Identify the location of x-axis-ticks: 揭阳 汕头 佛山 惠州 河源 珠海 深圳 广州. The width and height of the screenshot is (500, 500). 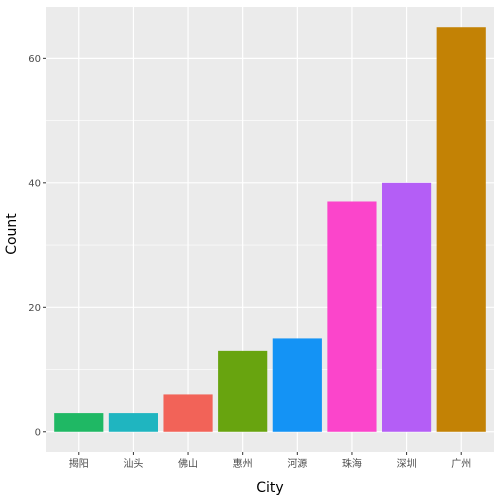
(270, 461).